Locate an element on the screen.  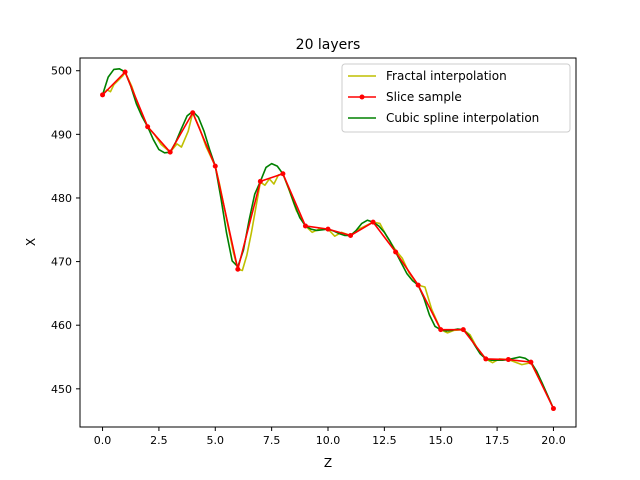
y-tick-label: 500 is located at coordinates (61, 71).